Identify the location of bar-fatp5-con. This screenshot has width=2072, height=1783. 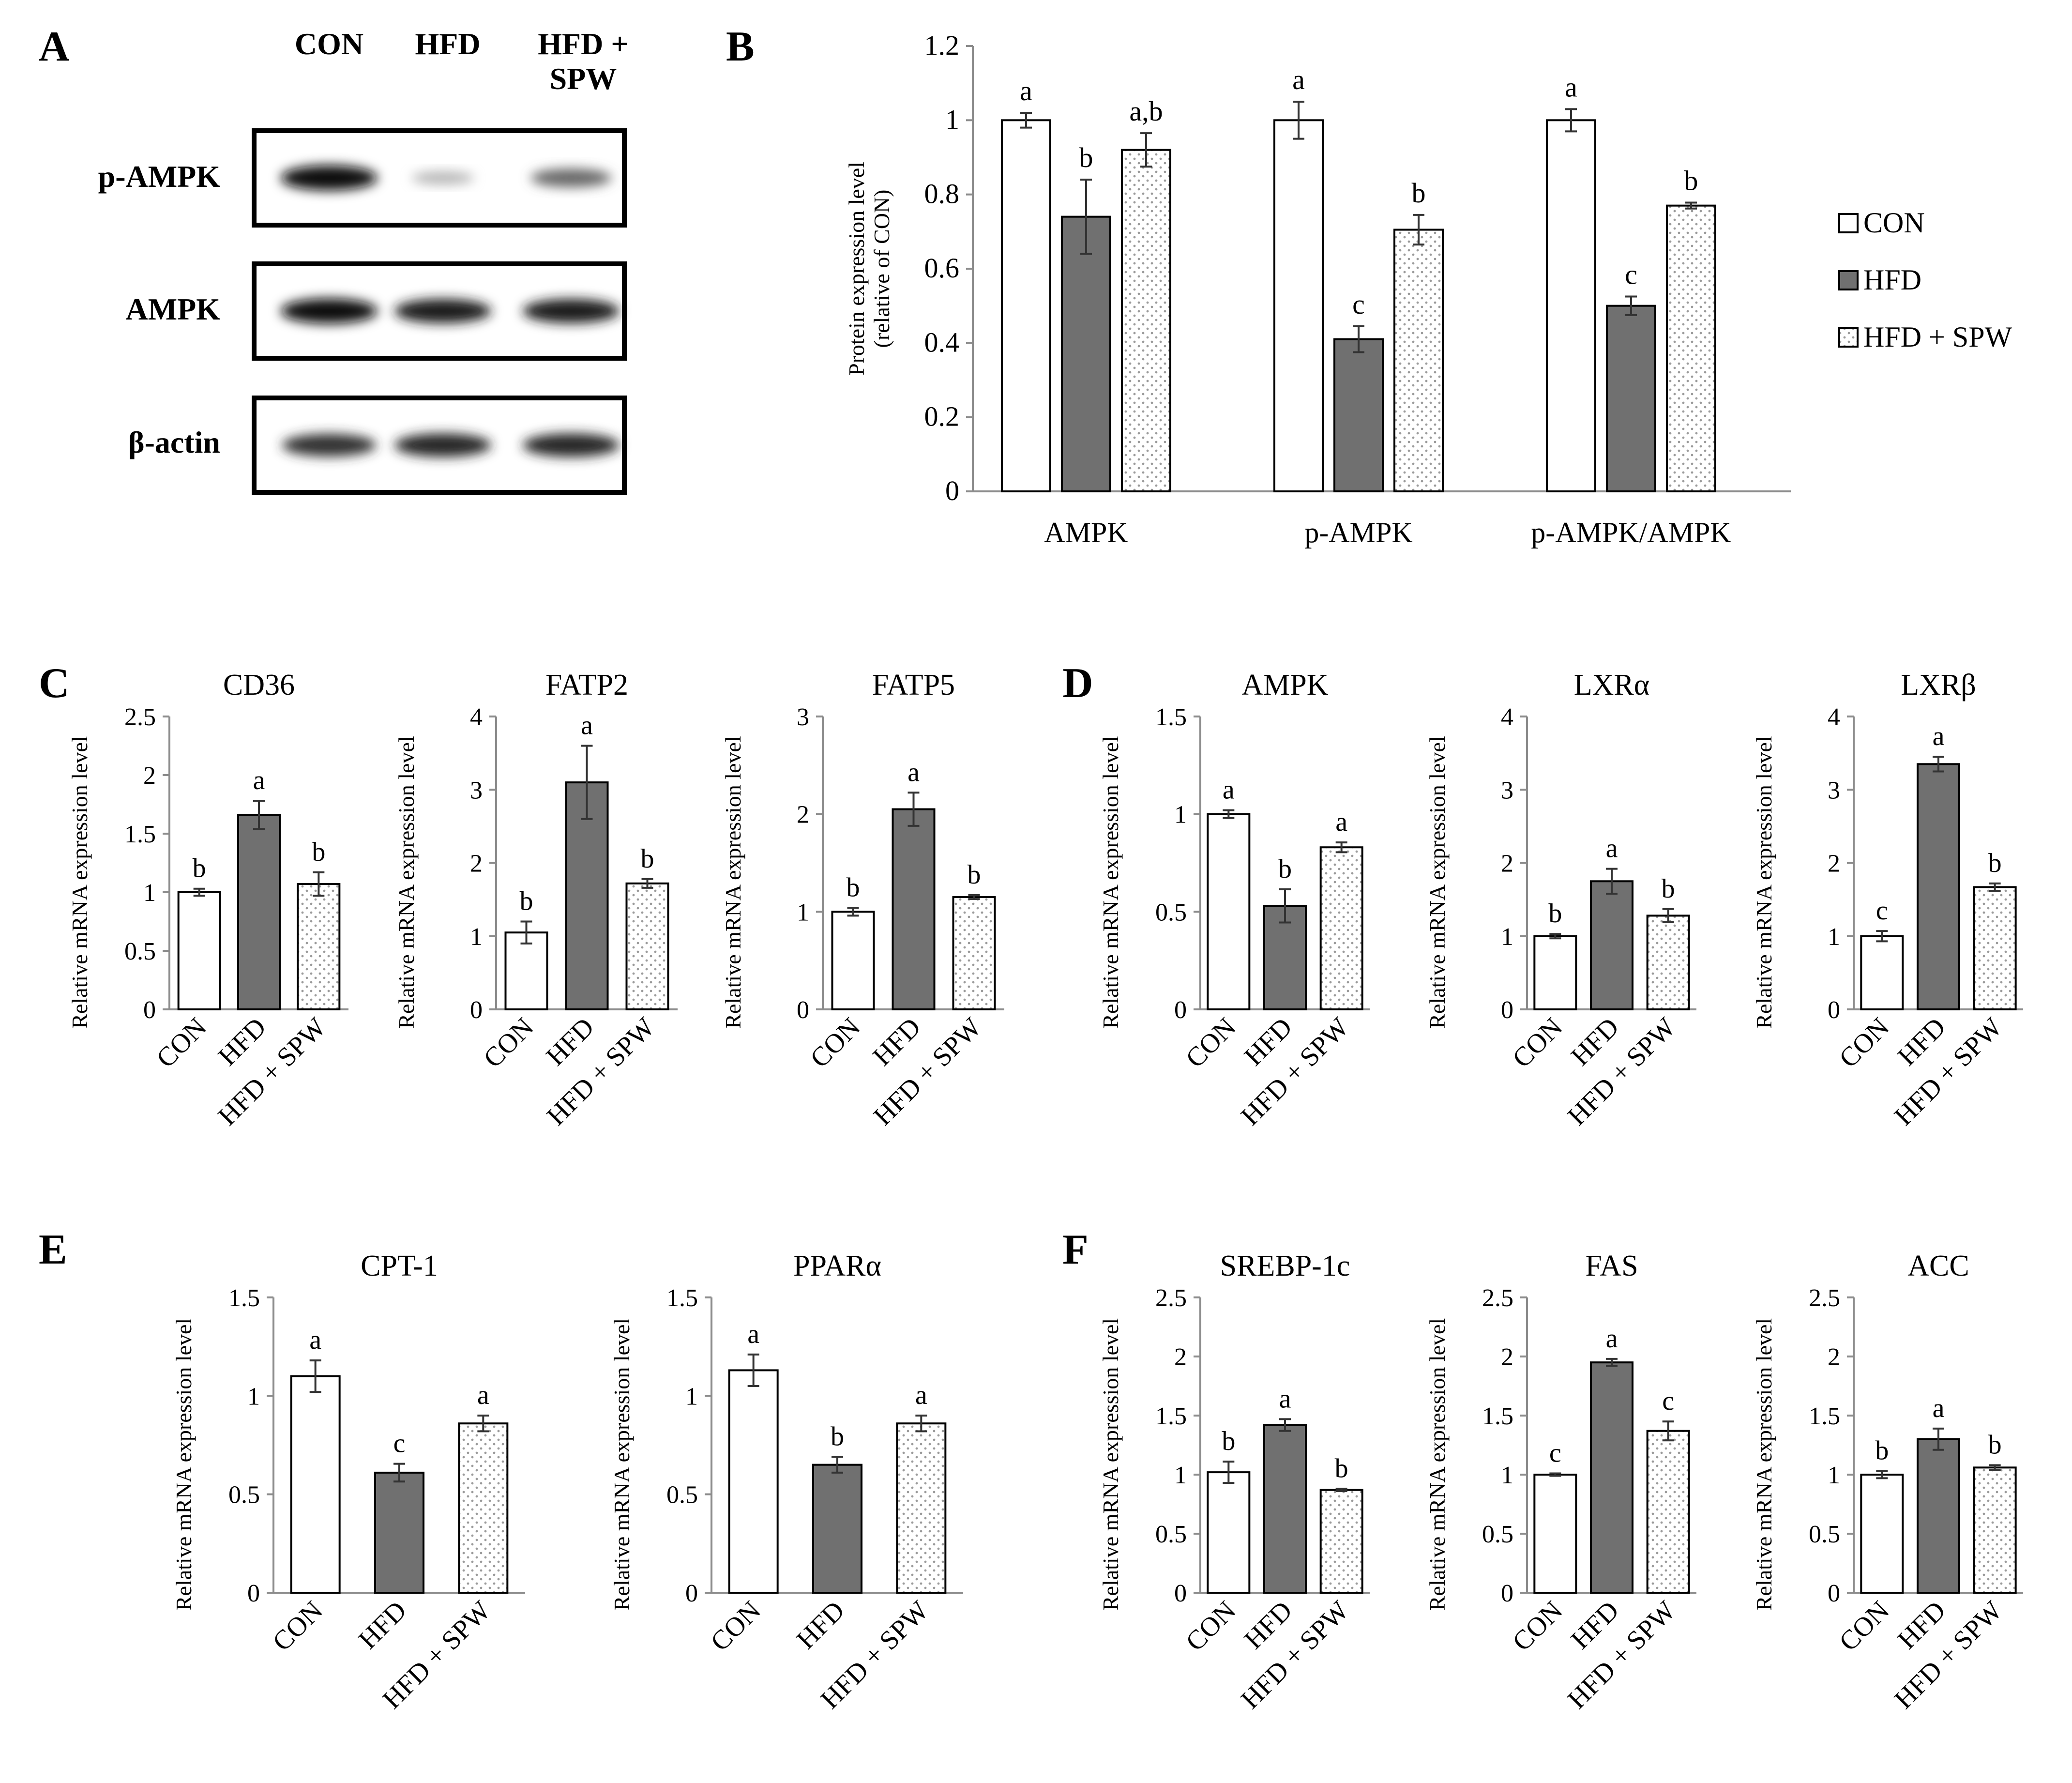
(853, 961).